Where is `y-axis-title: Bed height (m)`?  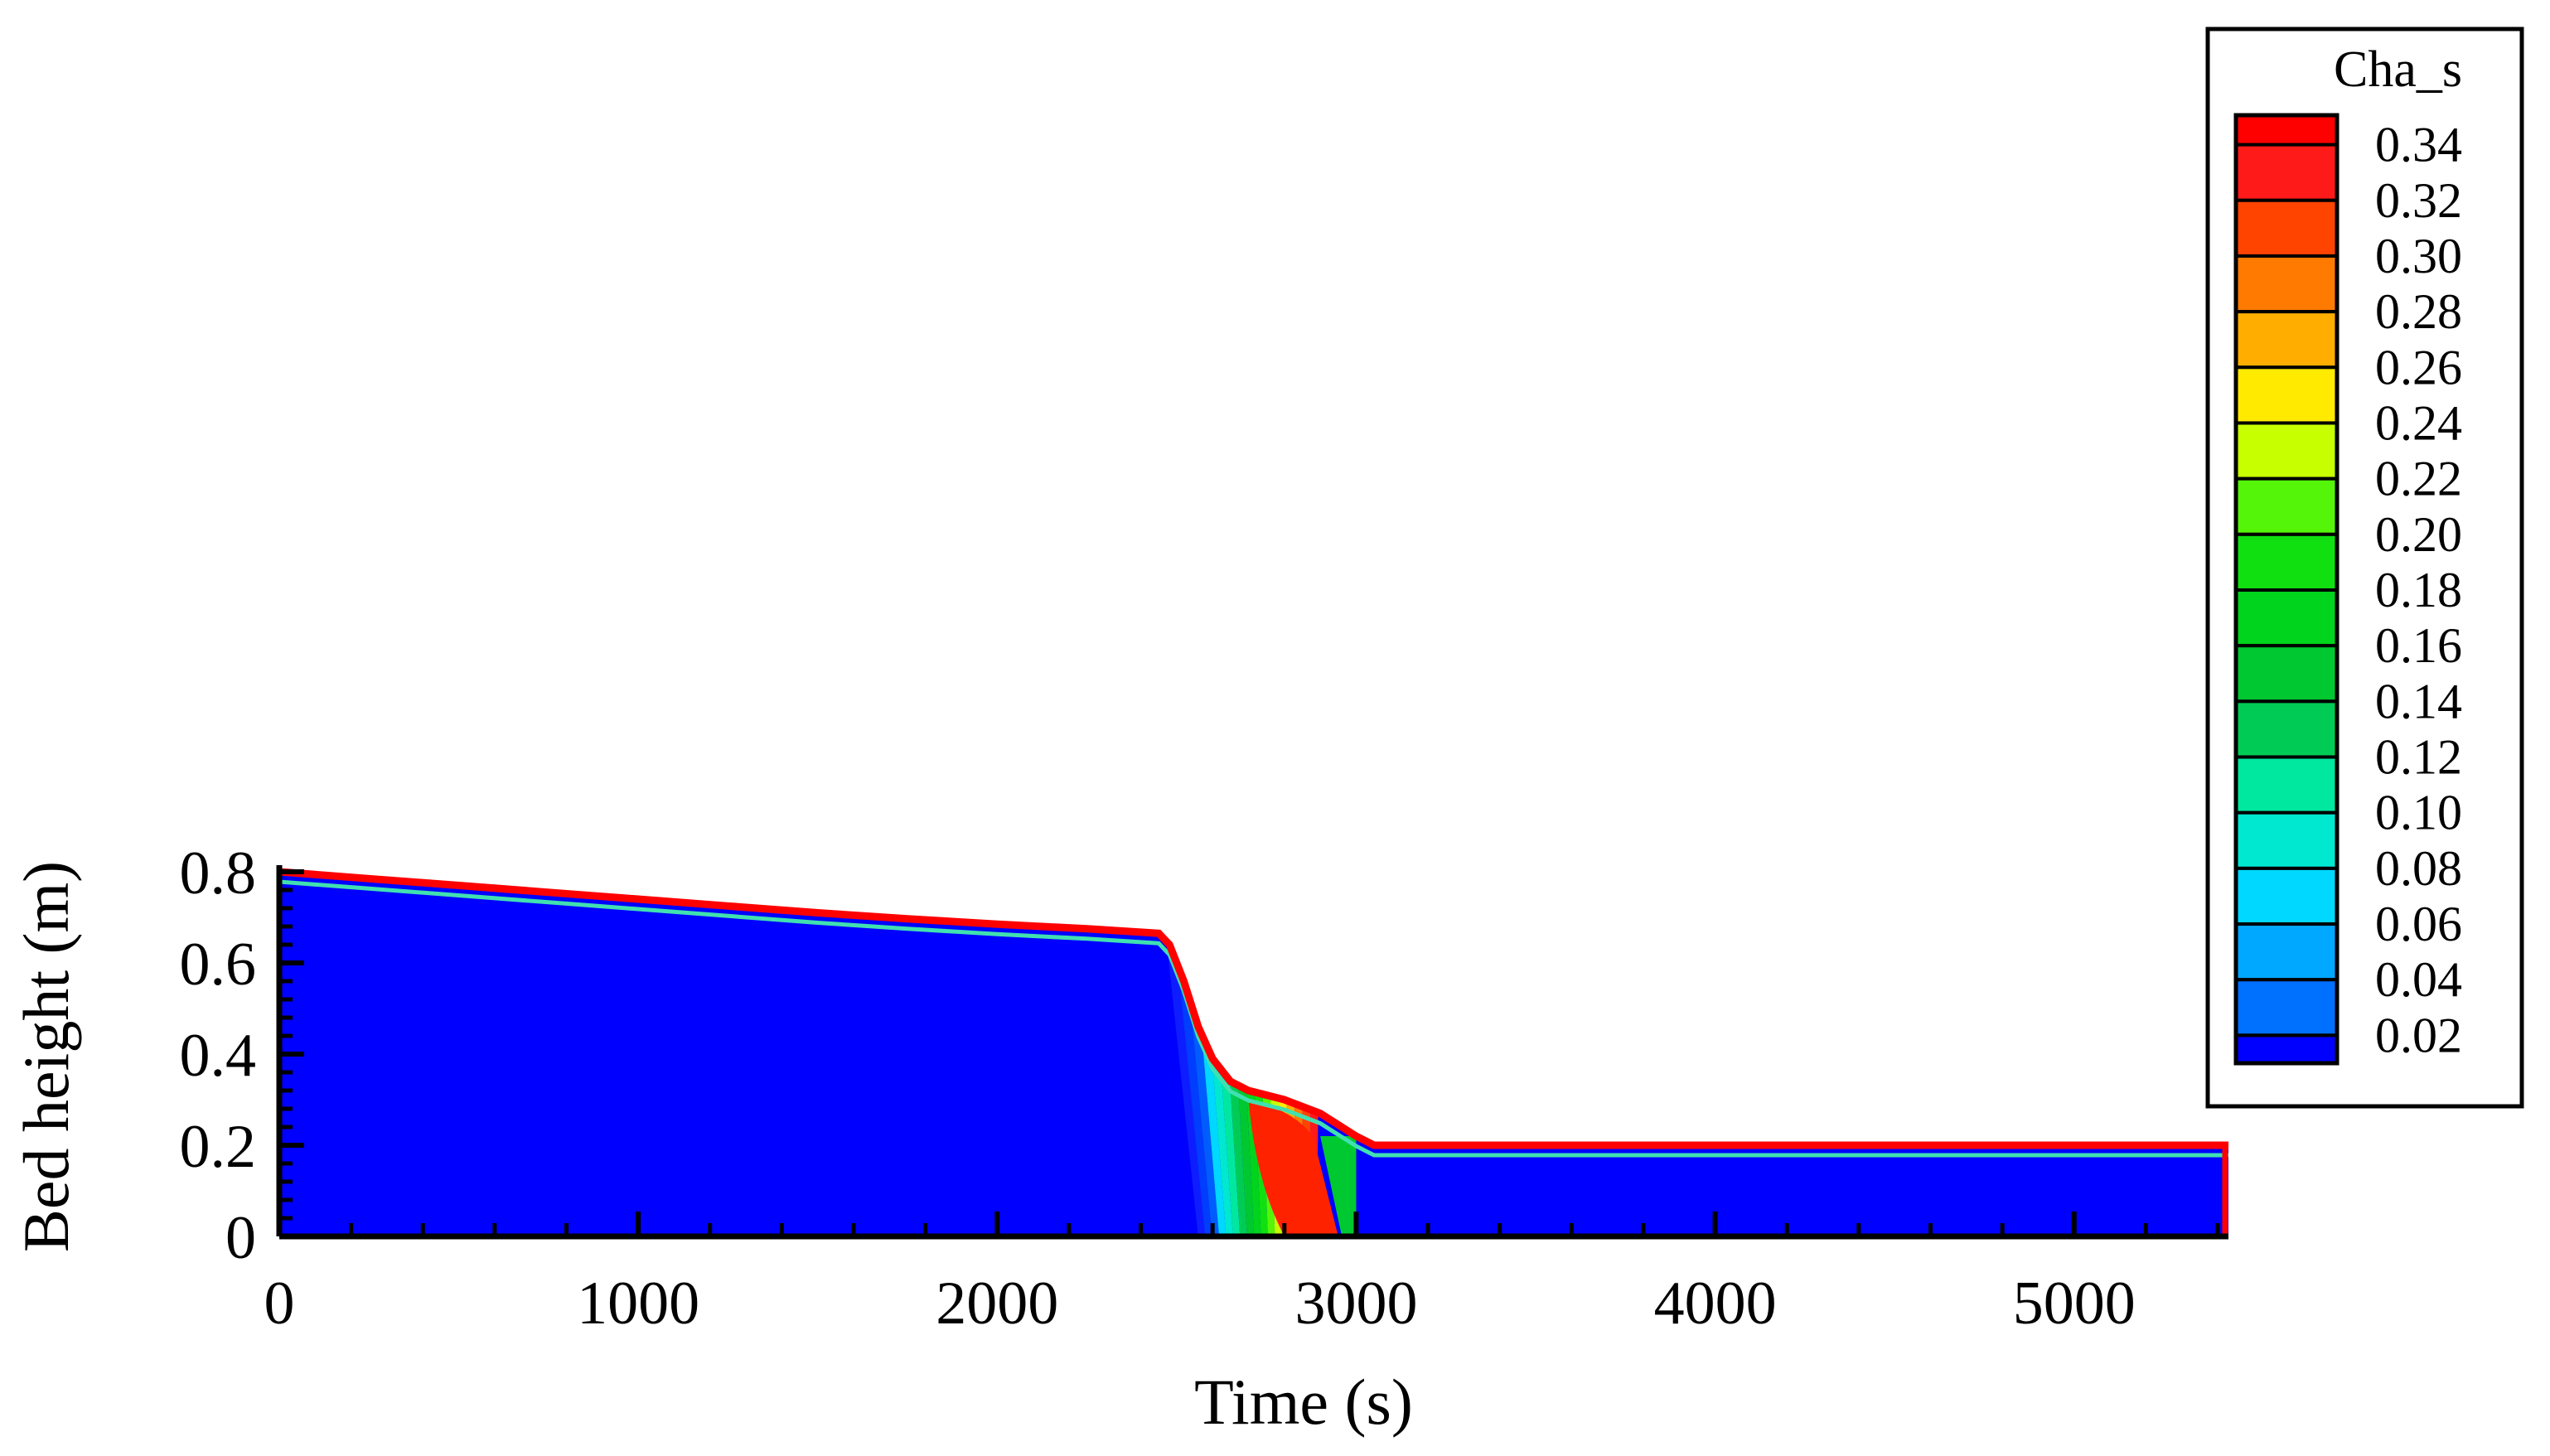
y-axis-title: Bed height (m) is located at coordinates (46, 1056).